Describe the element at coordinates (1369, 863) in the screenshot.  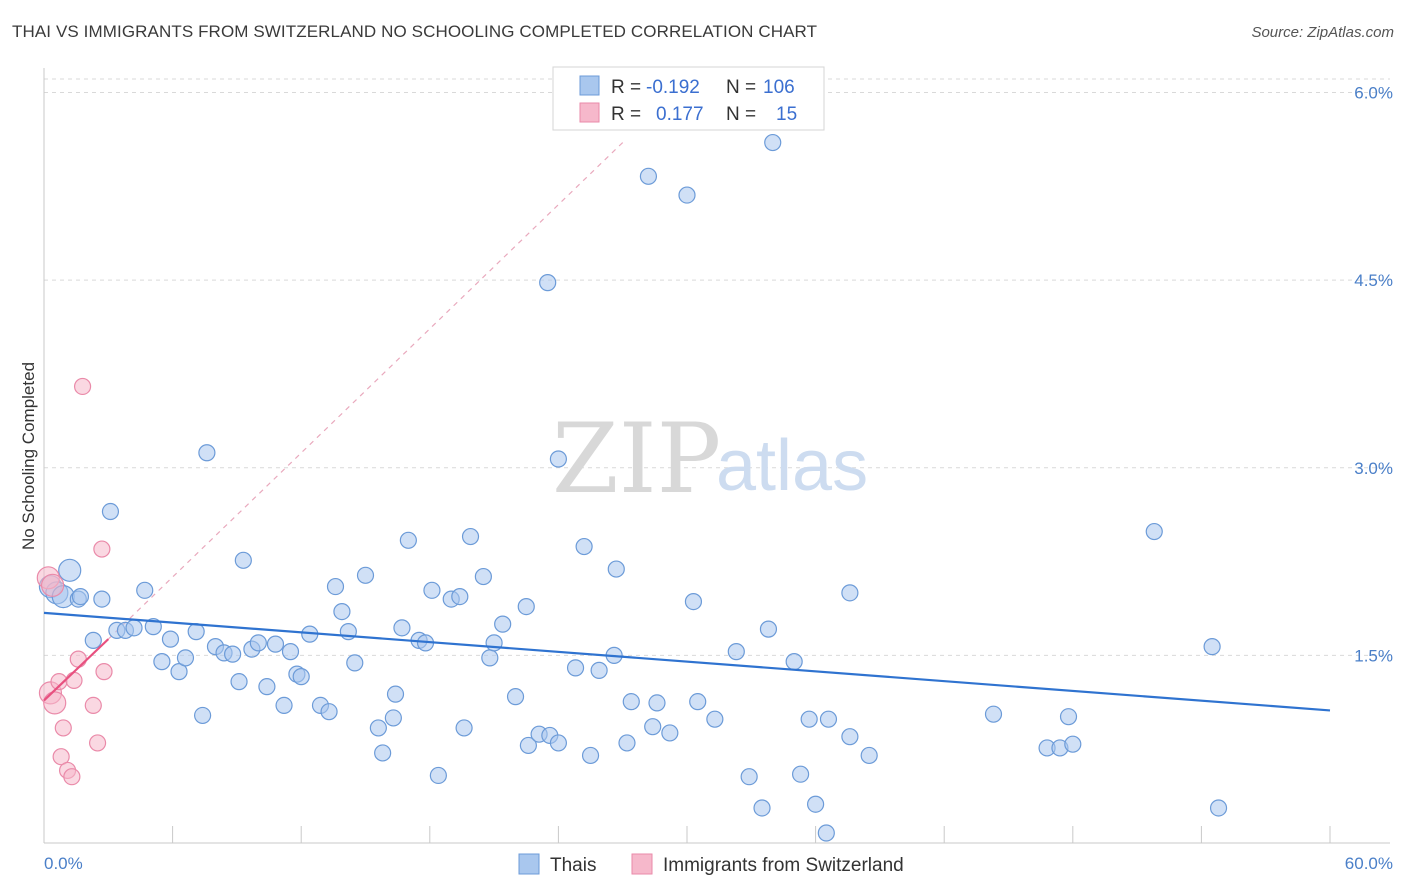
I see `x-tick-label-max: 60.0%` at that location.